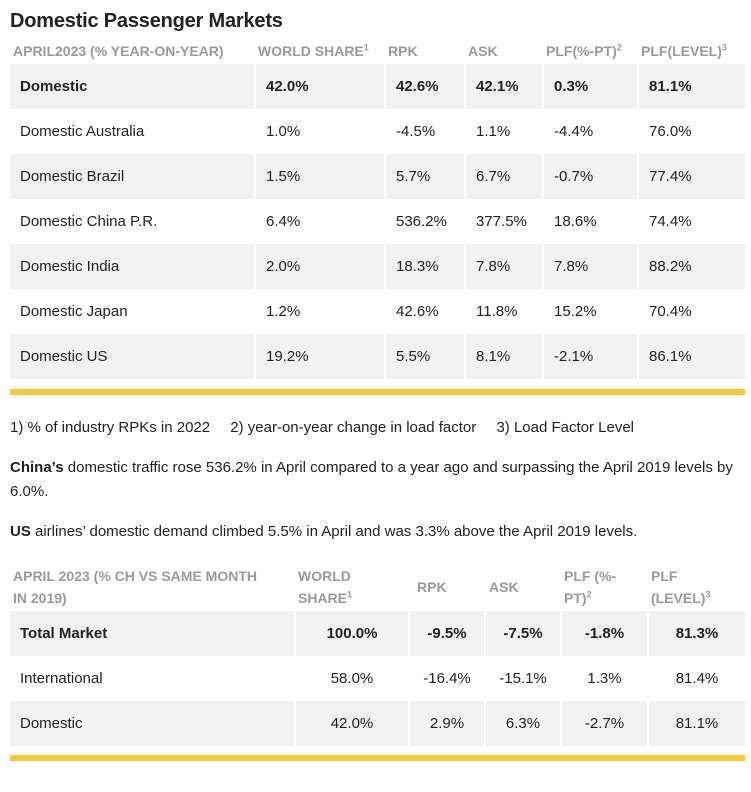 This screenshot has height=792, width=751. I want to click on cell-plf-pt: -2.1%, so click(591, 356).